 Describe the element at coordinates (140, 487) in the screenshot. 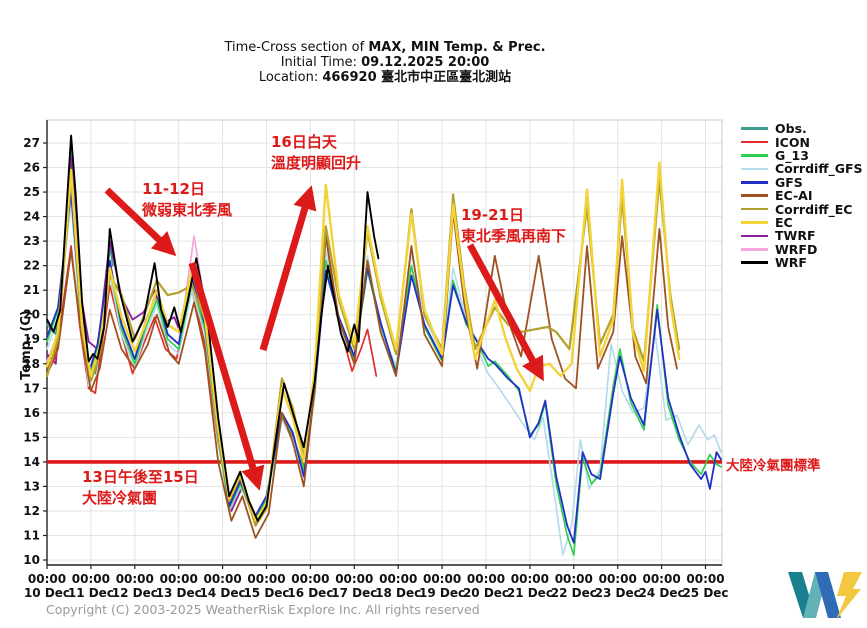

I see `annotation-cold-mass: 13日午後至15日 大陸冷氣團` at that location.